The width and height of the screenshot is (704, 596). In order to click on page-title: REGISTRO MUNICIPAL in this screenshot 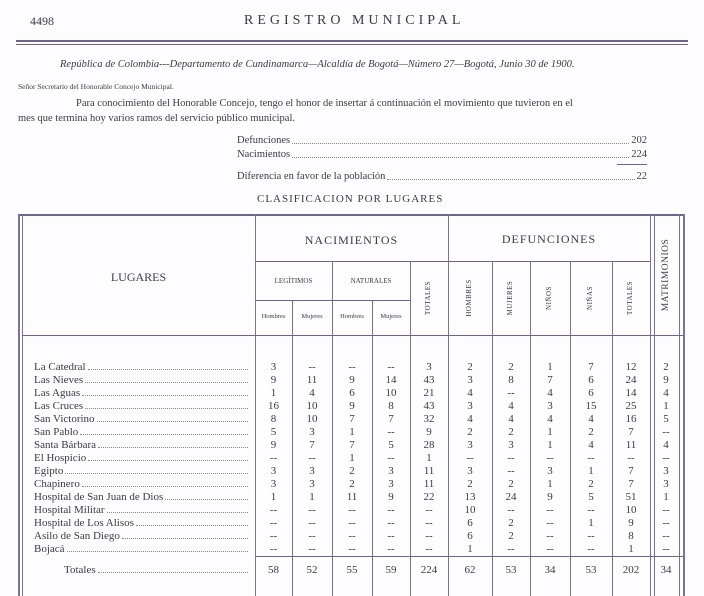, I will do `click(354, 20)`.